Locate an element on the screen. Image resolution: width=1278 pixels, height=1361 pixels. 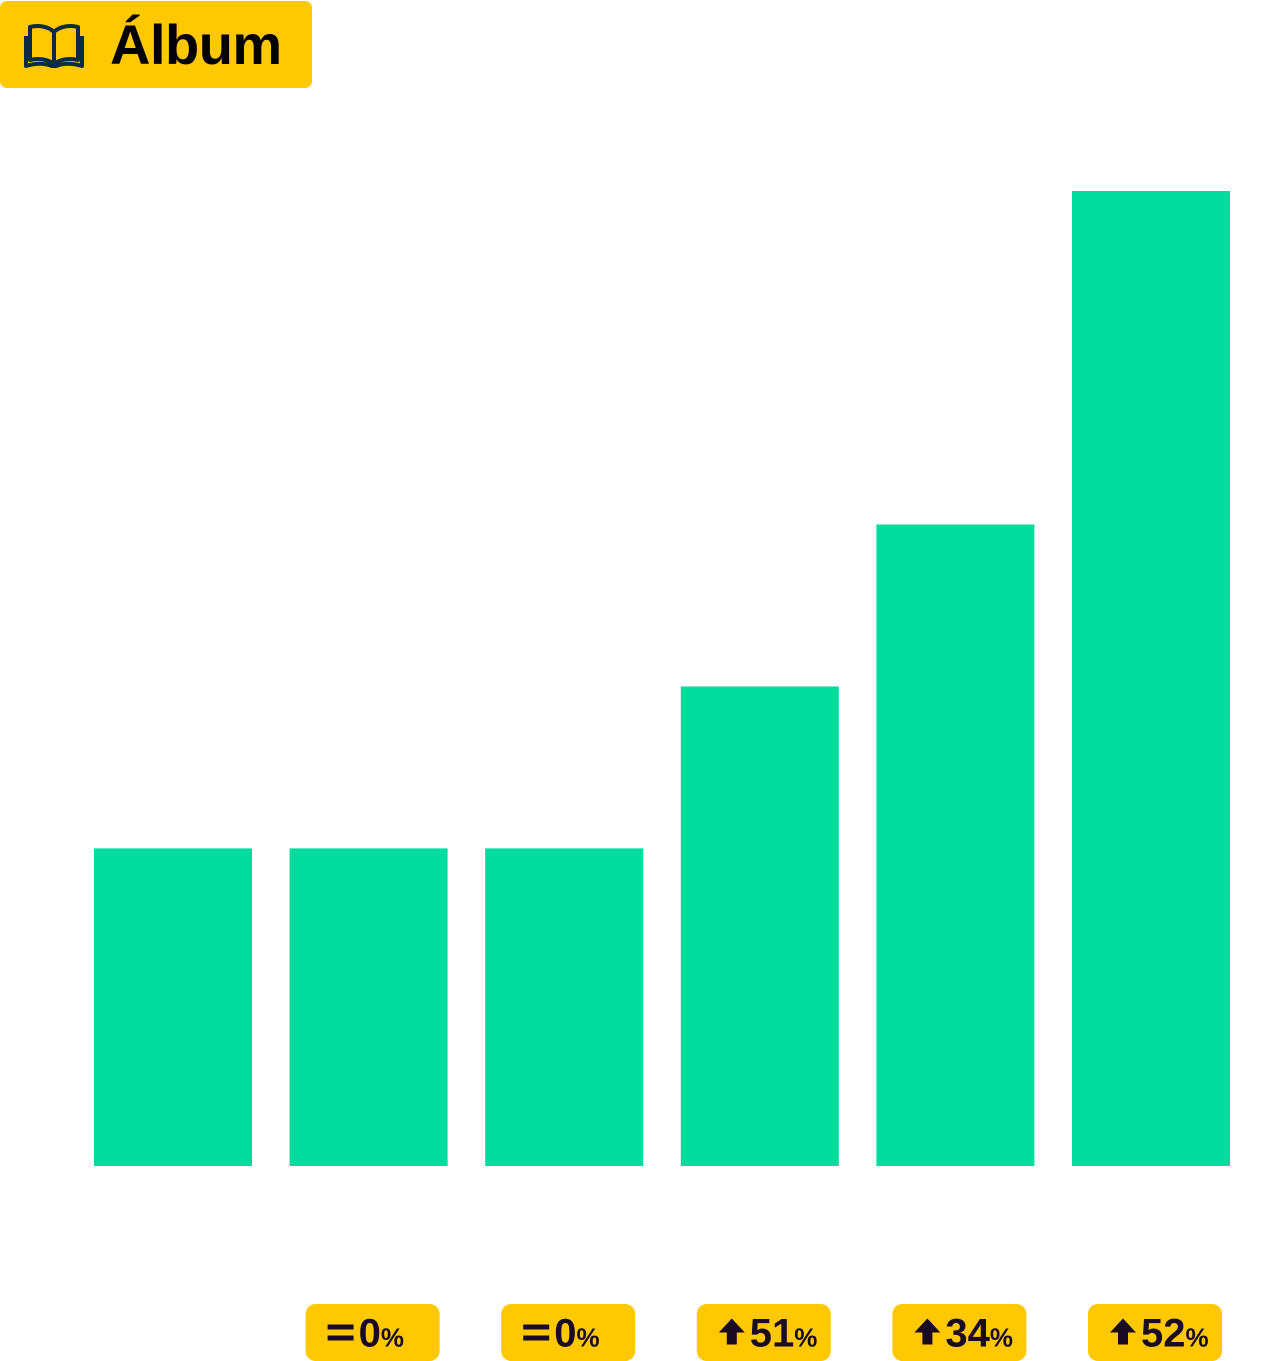
change-label-text: 51% is located at coordinates (784, 1334).